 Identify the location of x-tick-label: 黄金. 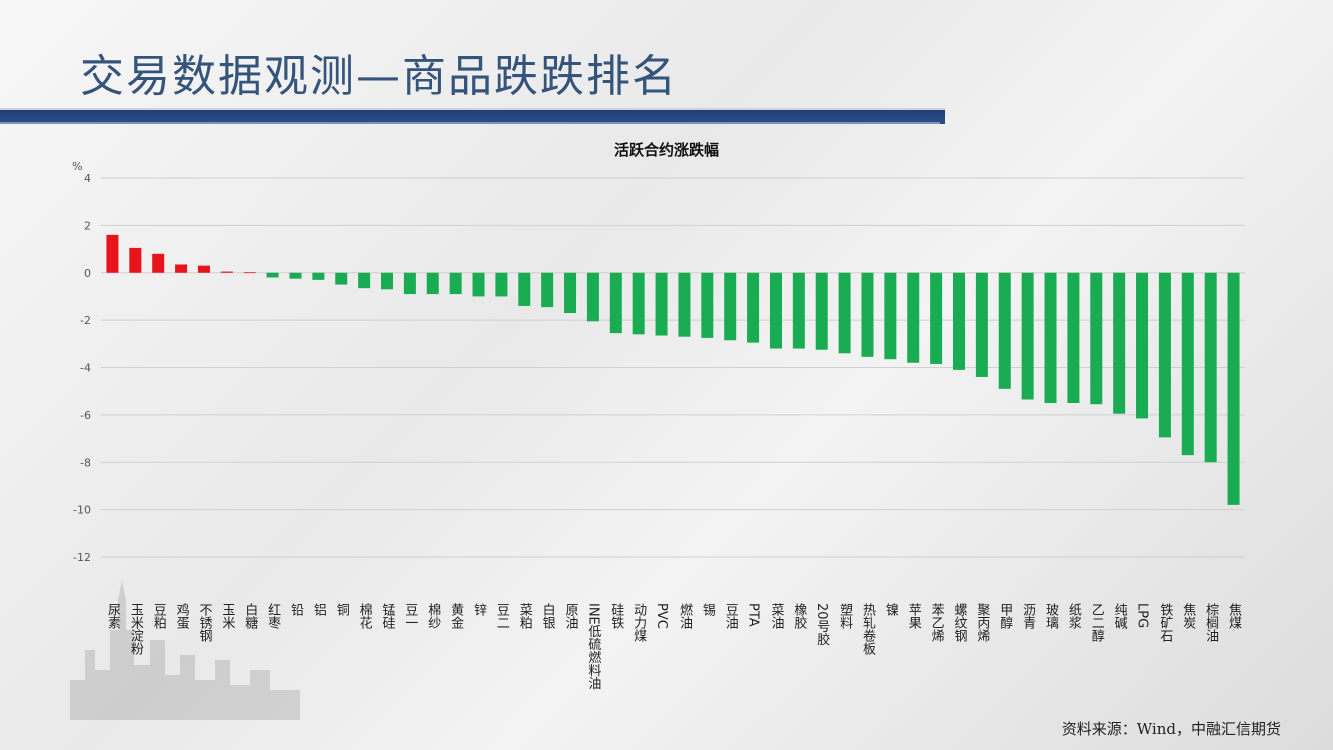
(456, 616).